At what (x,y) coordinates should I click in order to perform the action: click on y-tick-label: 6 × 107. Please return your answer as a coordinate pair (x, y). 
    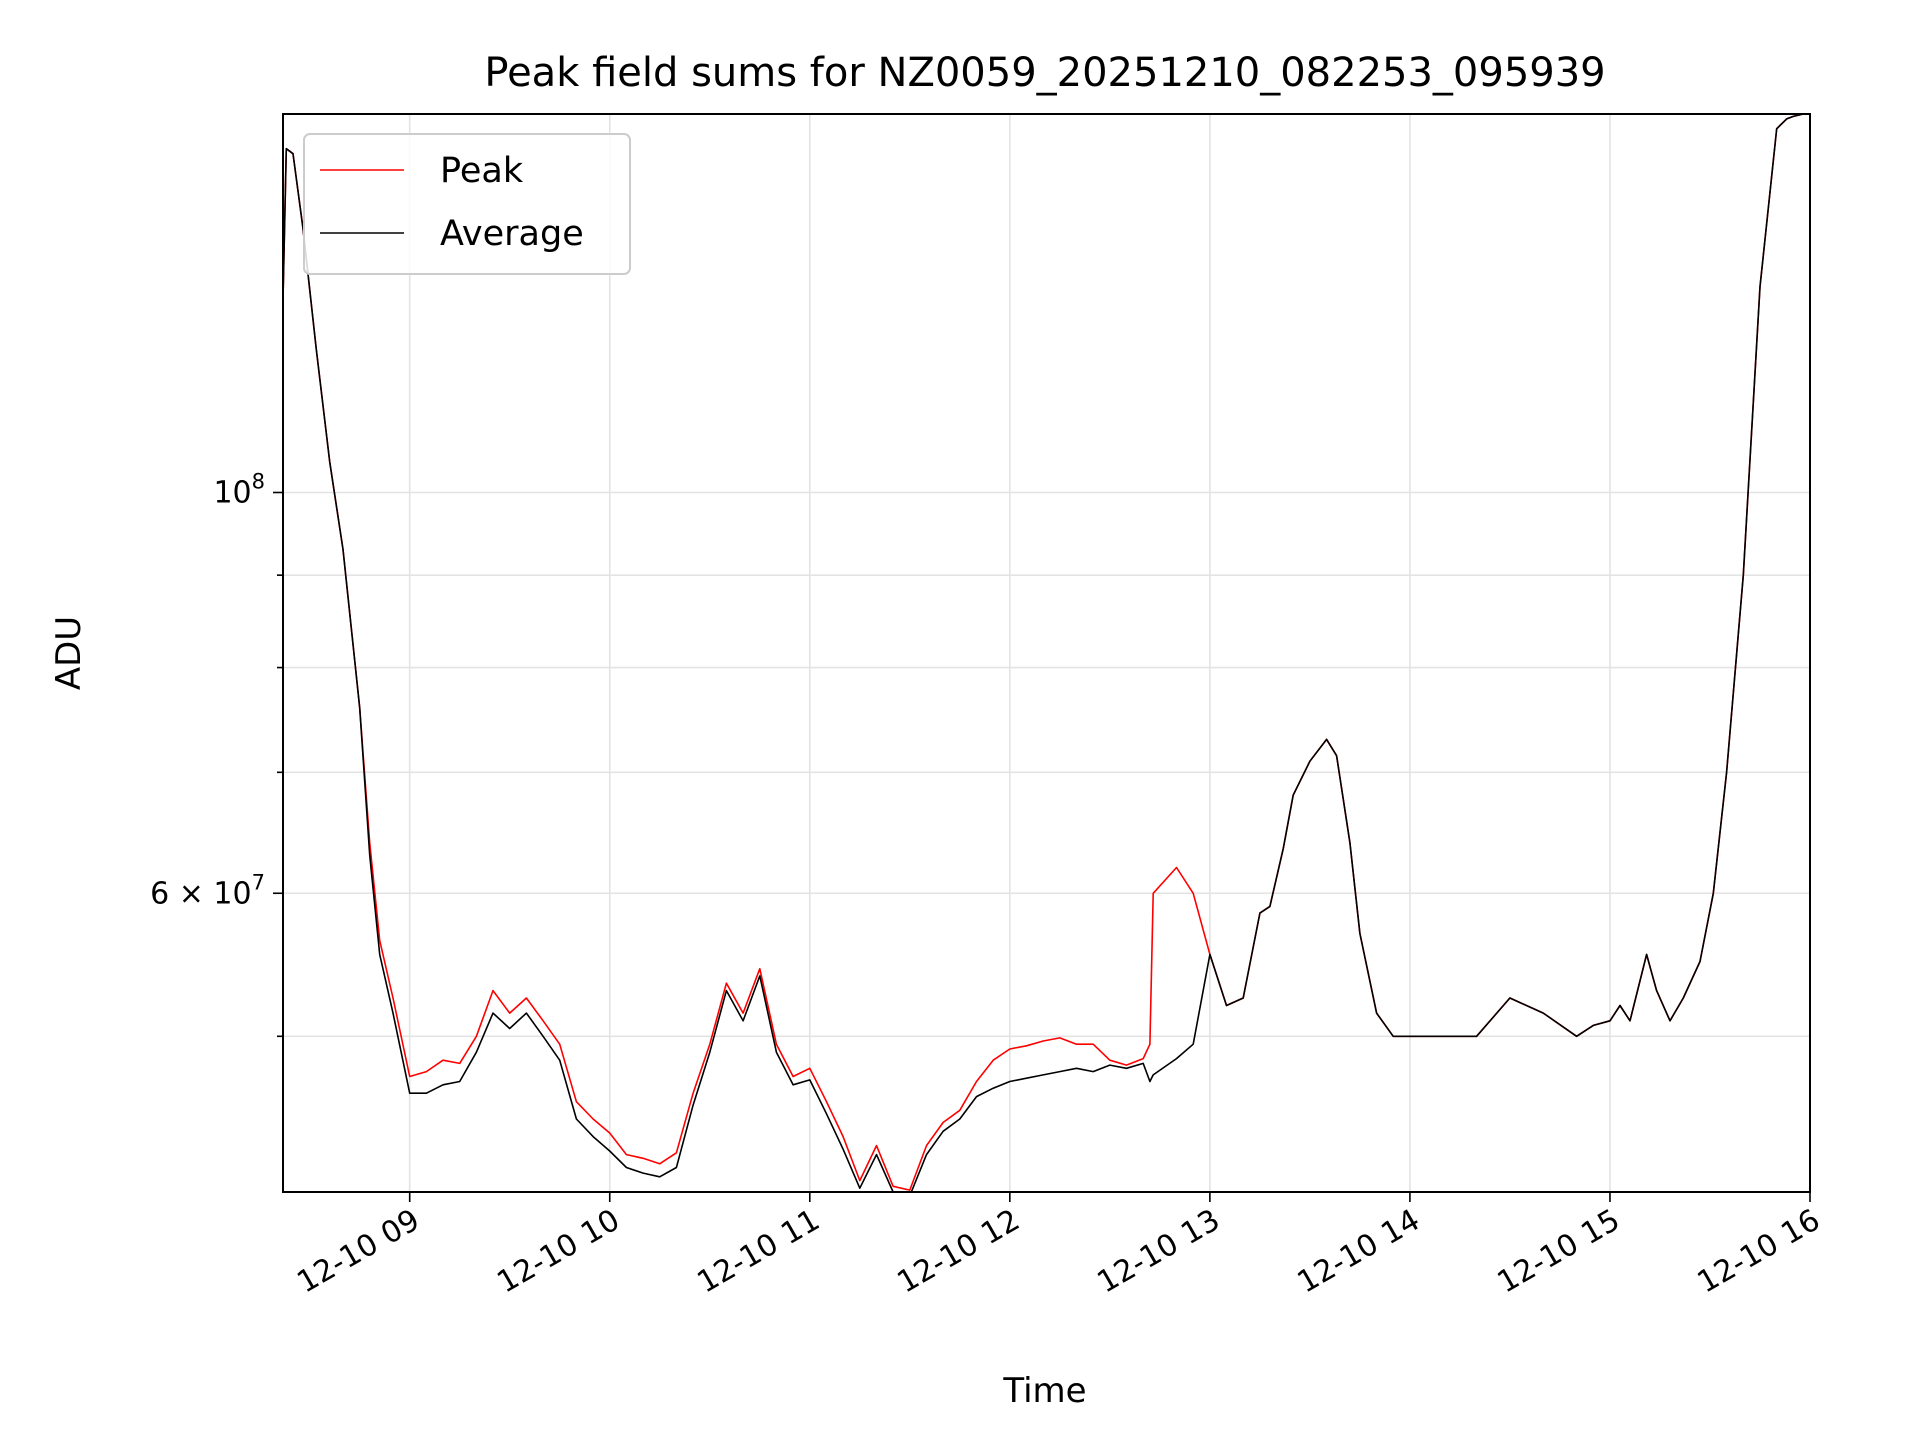
    Looking at the image, I should click on (207, 890).